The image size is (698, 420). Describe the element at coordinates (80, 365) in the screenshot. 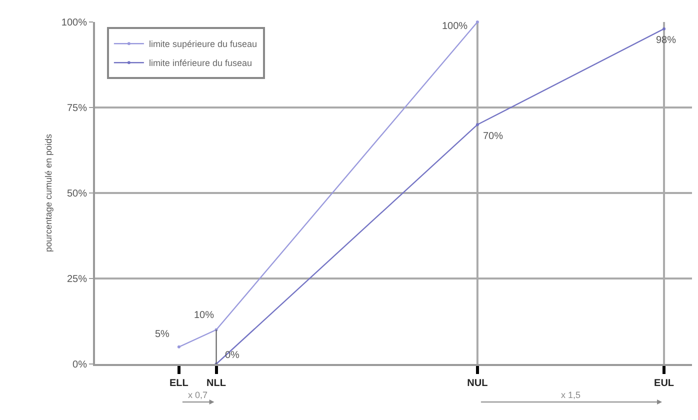

I see `y-tick-label: 0%` at that location.